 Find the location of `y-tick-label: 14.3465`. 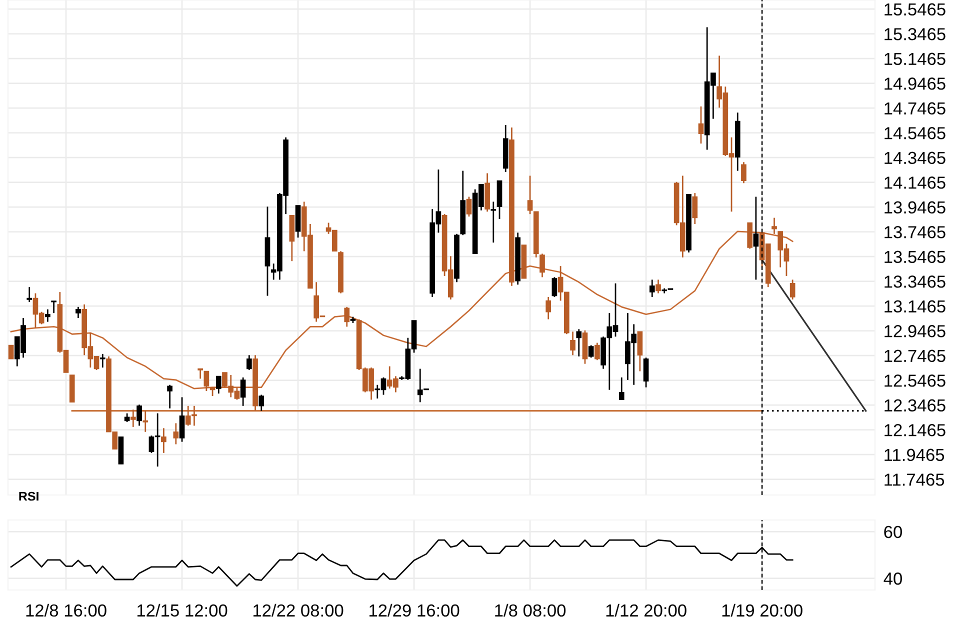

y-tick-label: 14.3465 is located at coordinates (915, 158).